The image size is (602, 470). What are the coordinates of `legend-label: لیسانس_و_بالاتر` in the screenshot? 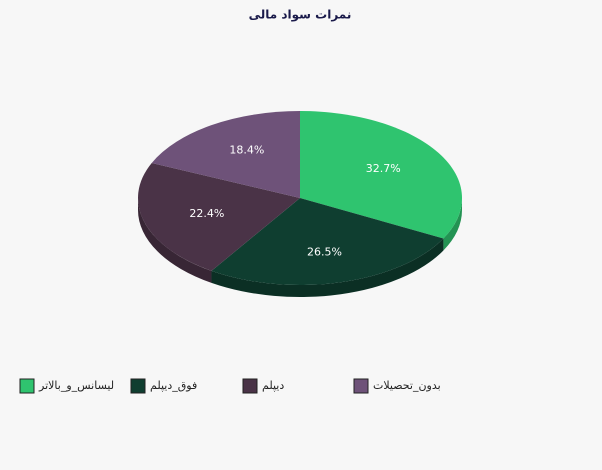 It's located at (76, 385).